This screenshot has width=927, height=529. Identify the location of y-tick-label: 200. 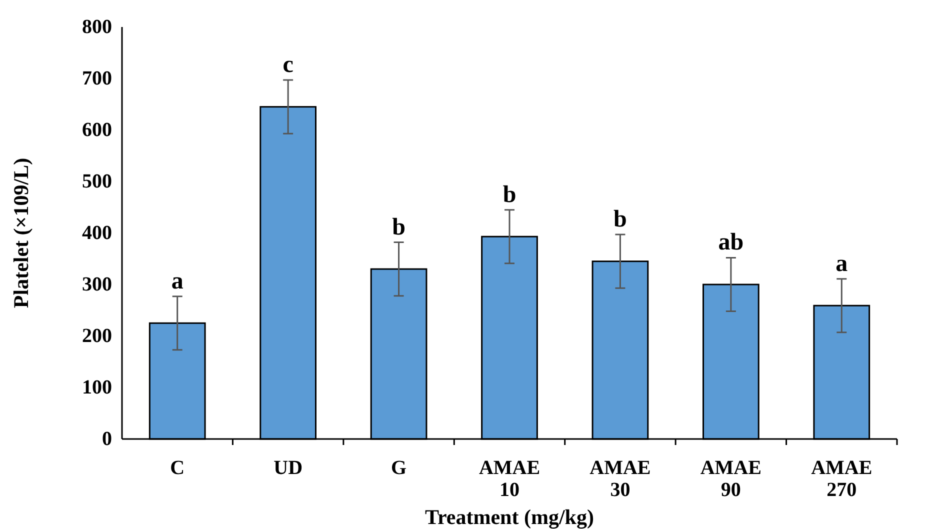
(97, 336).